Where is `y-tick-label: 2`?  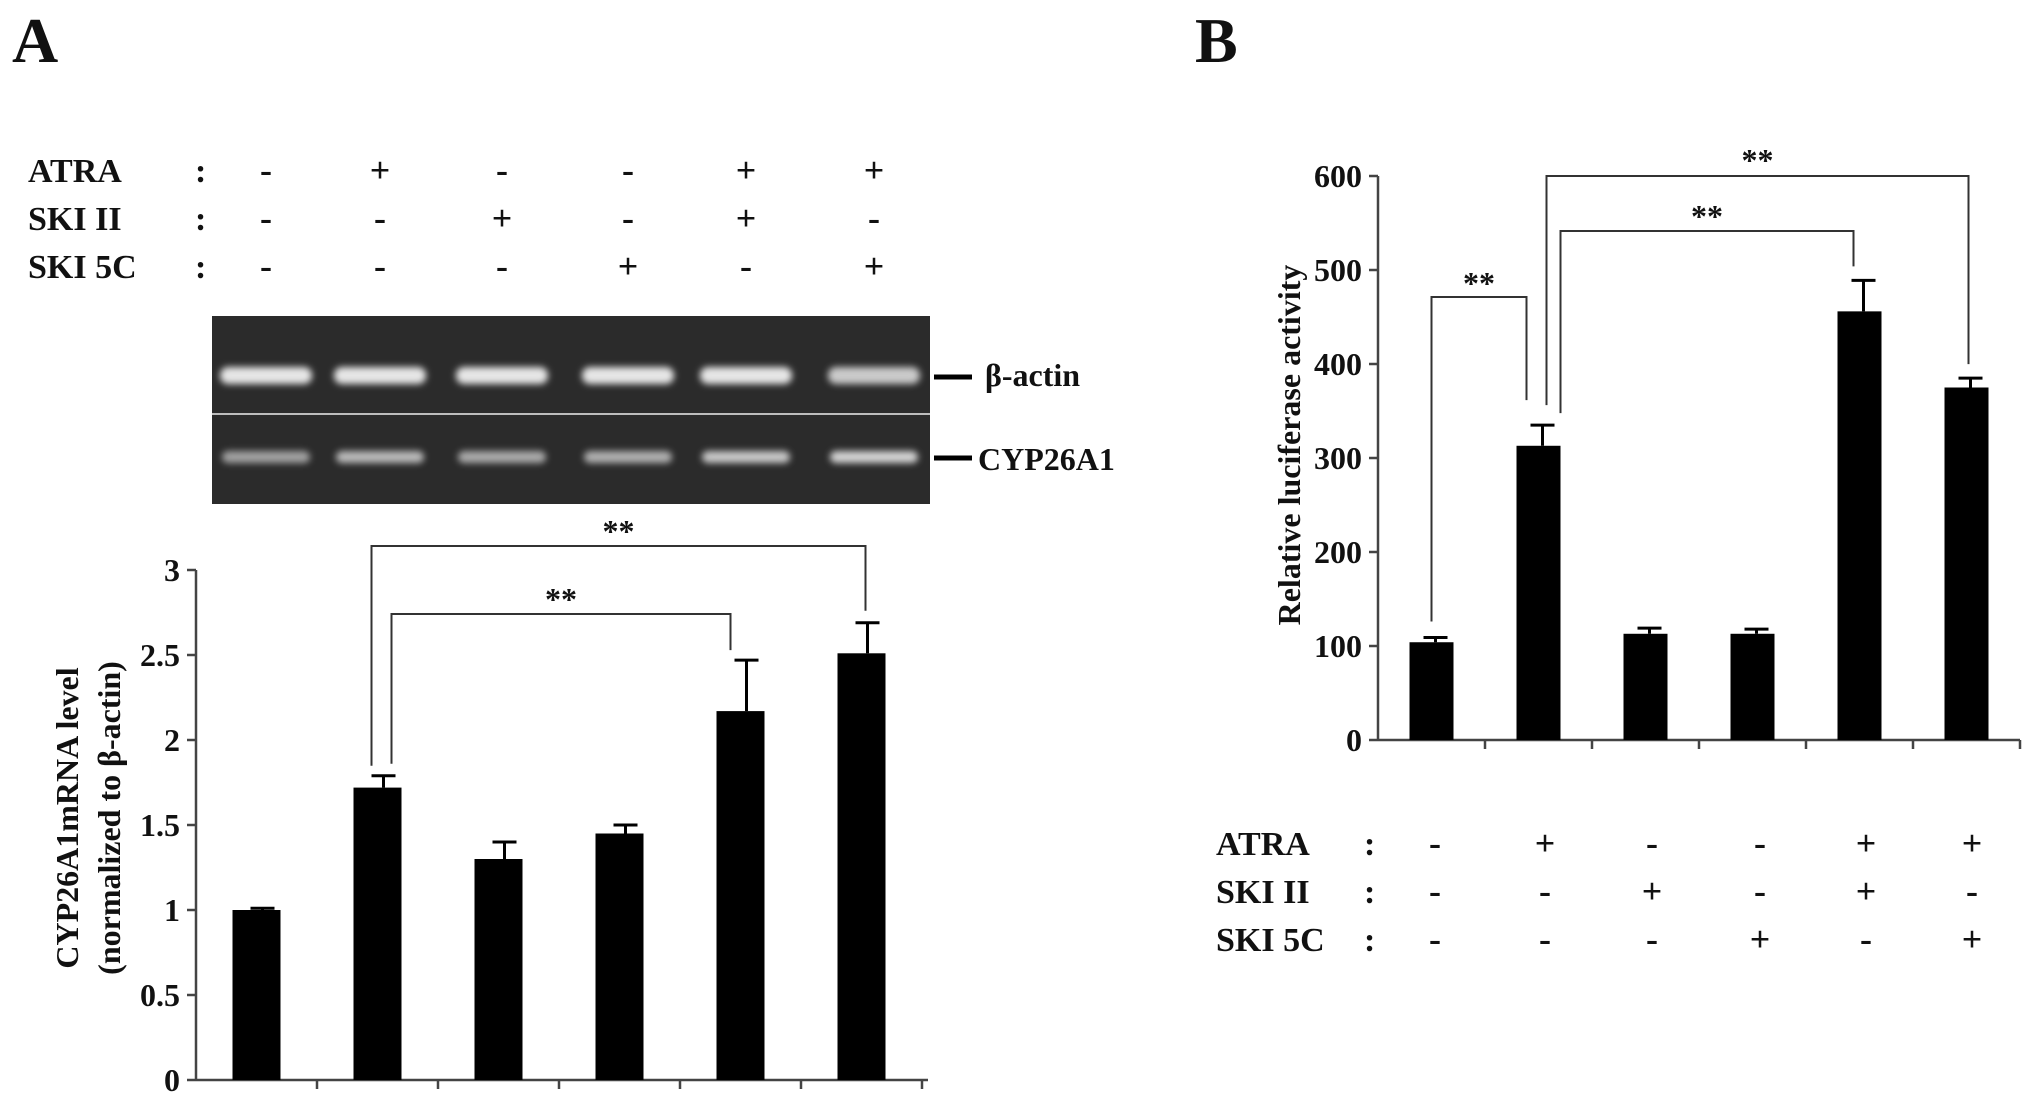
y-tick-label: 2 is located at coordinates (172, 740).